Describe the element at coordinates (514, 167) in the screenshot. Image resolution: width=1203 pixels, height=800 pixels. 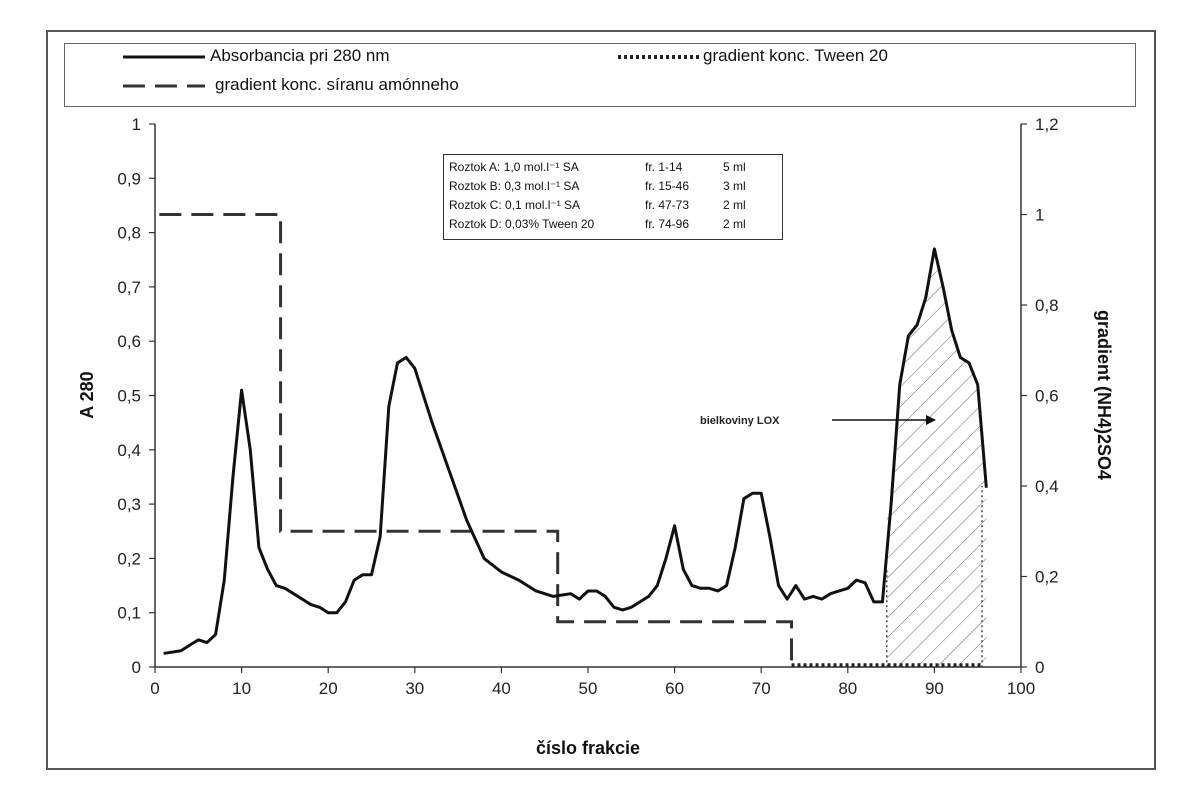
I see `info-solution: Roztok A: 1,0 mol.l⁻¹ SA` at that location.